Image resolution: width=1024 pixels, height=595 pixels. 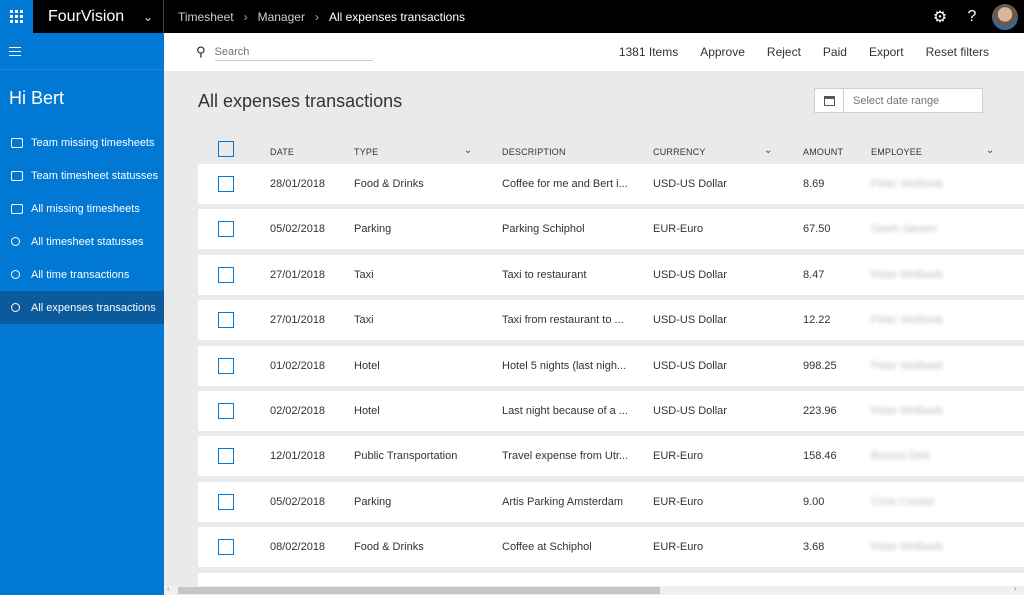 I want to click on column-header-type: TYPE, so click(x=366, y=152).